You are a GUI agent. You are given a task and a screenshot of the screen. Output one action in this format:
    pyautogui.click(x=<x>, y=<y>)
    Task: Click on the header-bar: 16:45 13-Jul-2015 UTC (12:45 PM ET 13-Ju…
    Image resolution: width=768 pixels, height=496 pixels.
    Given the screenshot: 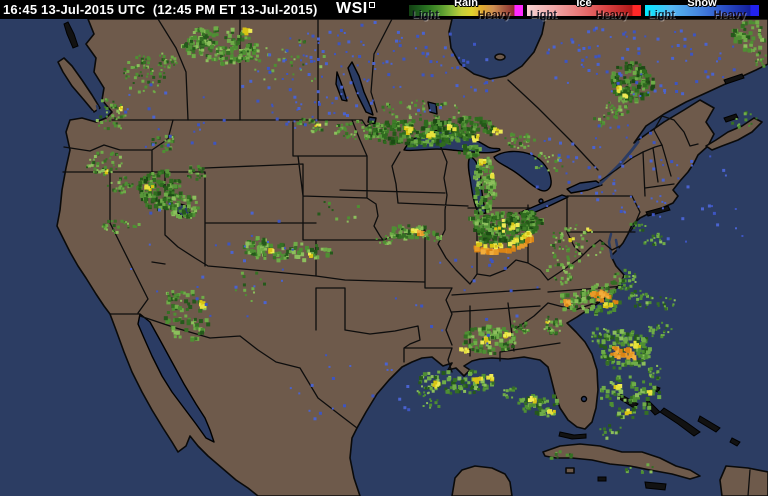 What is the action you would take?
    pyautogui.click(x=384, y=10)
    